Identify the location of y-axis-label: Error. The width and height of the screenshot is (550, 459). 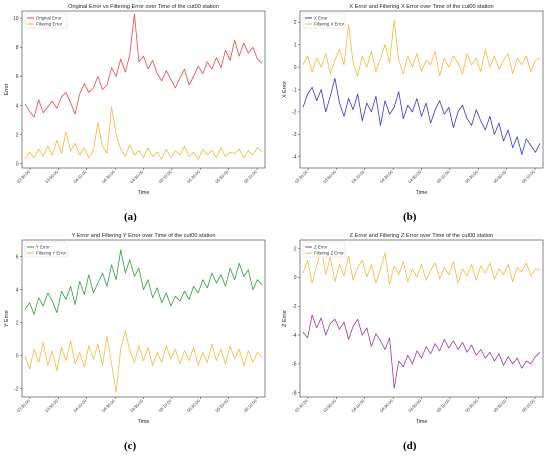
(7, 89).